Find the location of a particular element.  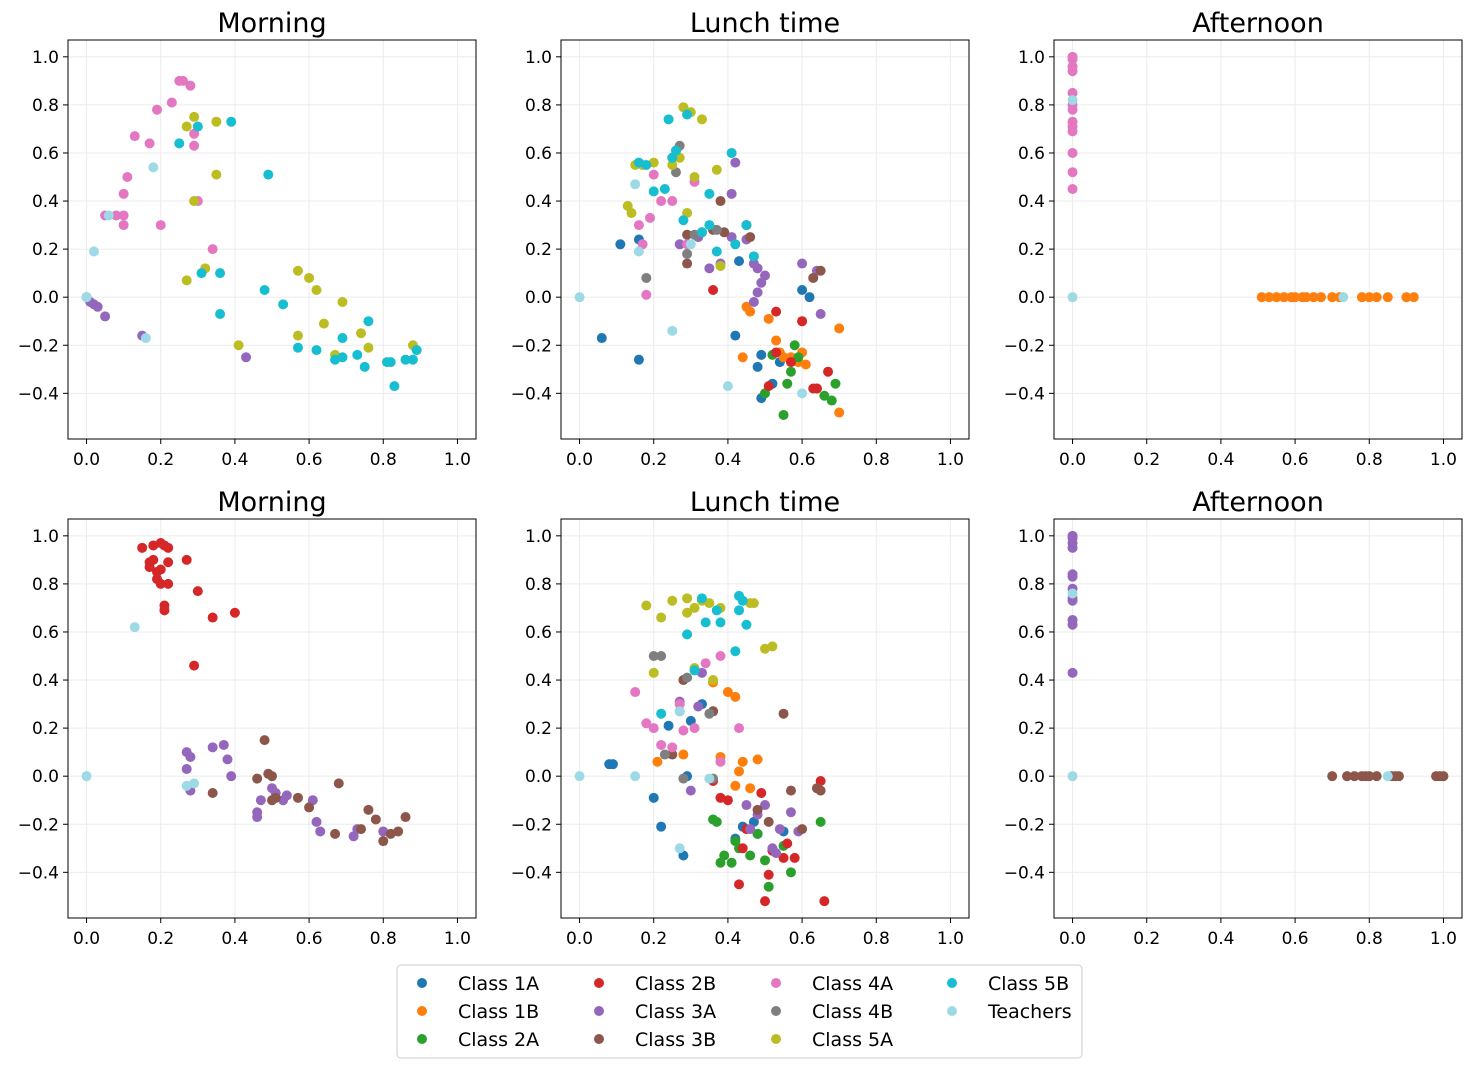

legend-item: Class 3A is located at coordinates (655, 1012).